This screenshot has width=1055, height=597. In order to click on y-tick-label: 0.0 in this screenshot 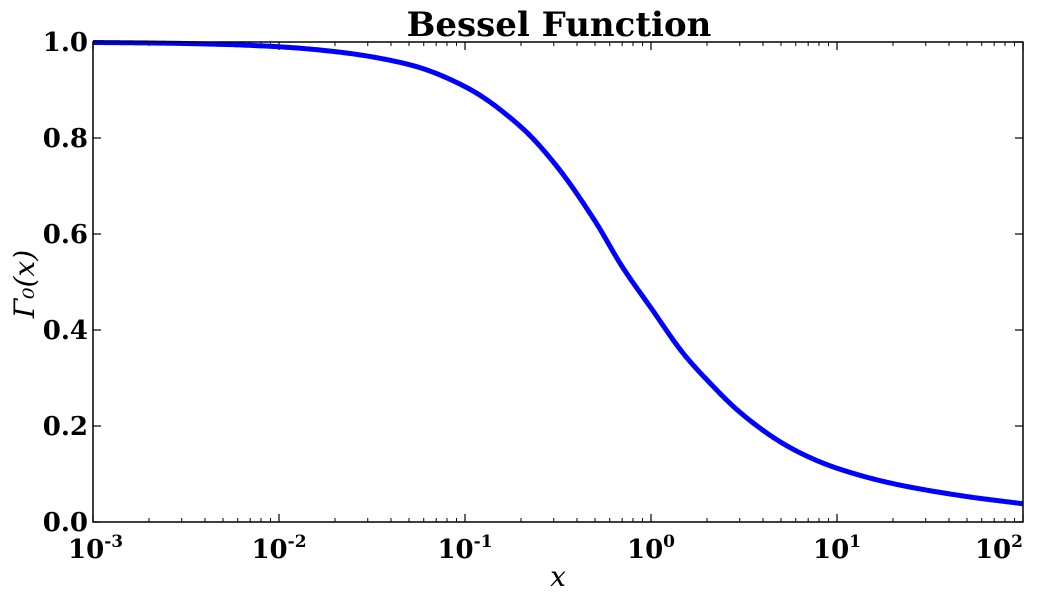, I will do `click(65, 523)`.